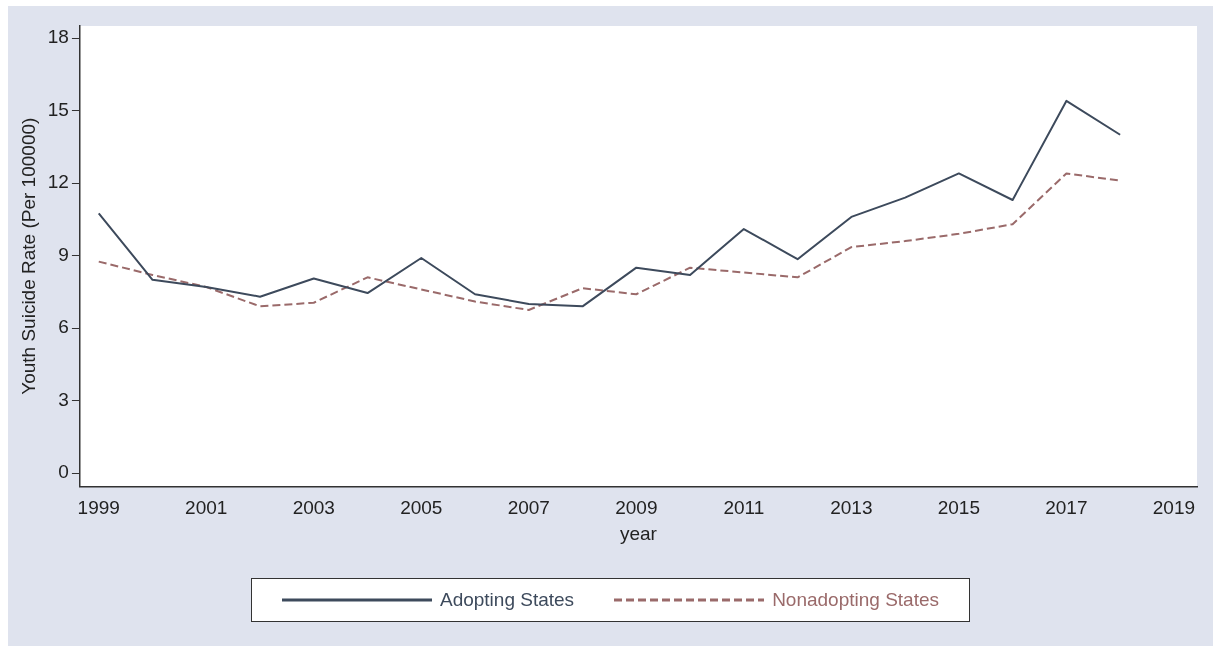 The width and height of the screenshot is (1221, 654). Describe the element at coordinates (206, 508) in the screenshot. I see `x-tick-label: 2001` at that location.